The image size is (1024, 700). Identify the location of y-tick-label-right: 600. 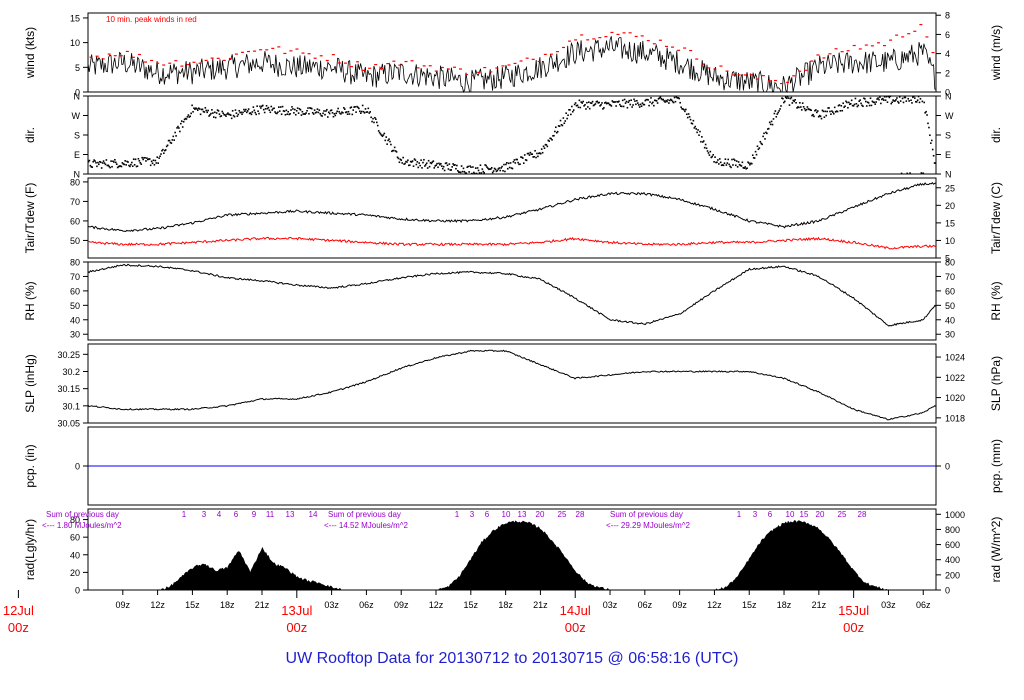
(952, 545).